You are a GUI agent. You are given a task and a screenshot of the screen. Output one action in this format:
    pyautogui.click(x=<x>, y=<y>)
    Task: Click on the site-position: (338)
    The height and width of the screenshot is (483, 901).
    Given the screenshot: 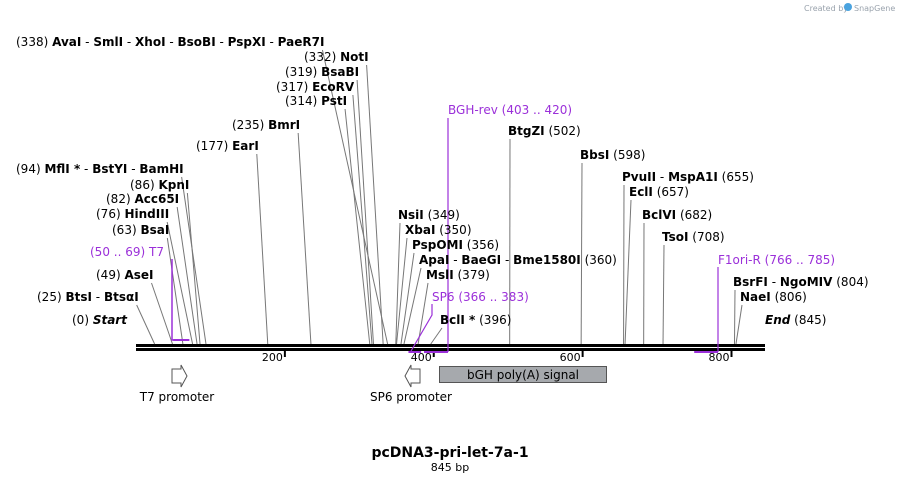 What is the action you would take?
    pyautogui.click(x=32, y=42)
    